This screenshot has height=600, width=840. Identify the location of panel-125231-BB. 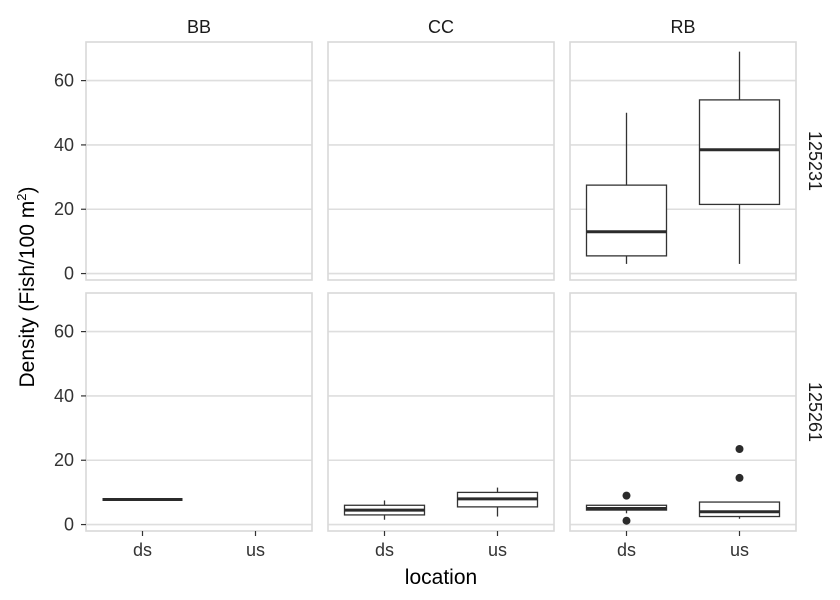
(199, 161).